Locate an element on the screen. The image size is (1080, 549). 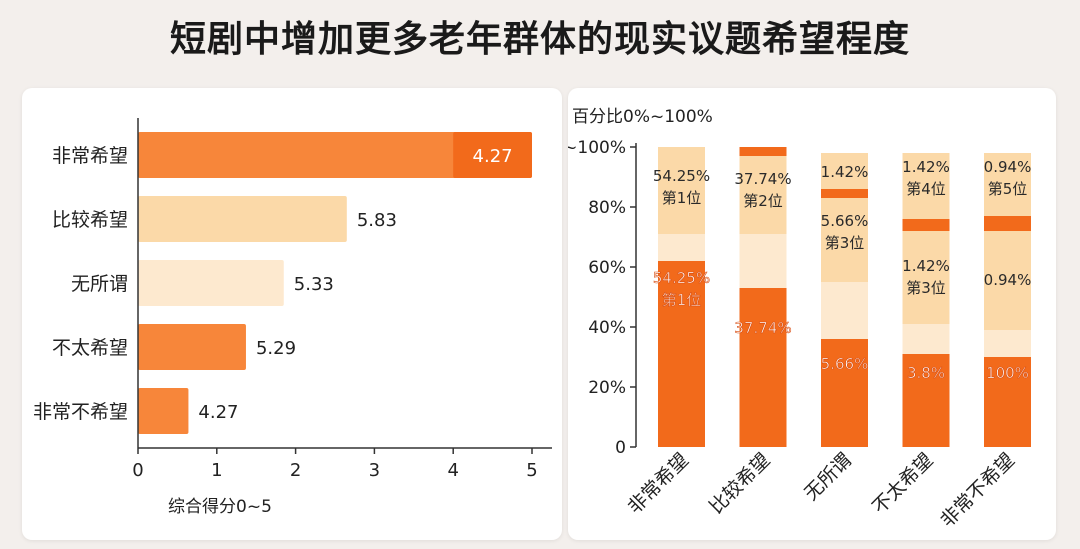
x-tick-label: 5 is located at coordinates (531, 470).